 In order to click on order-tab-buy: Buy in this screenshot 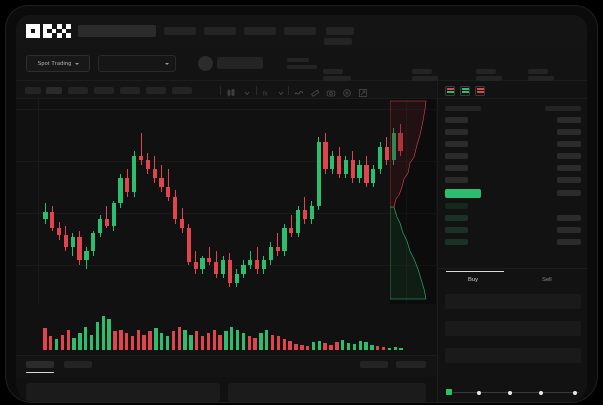, I will do `click(473, 280)`.